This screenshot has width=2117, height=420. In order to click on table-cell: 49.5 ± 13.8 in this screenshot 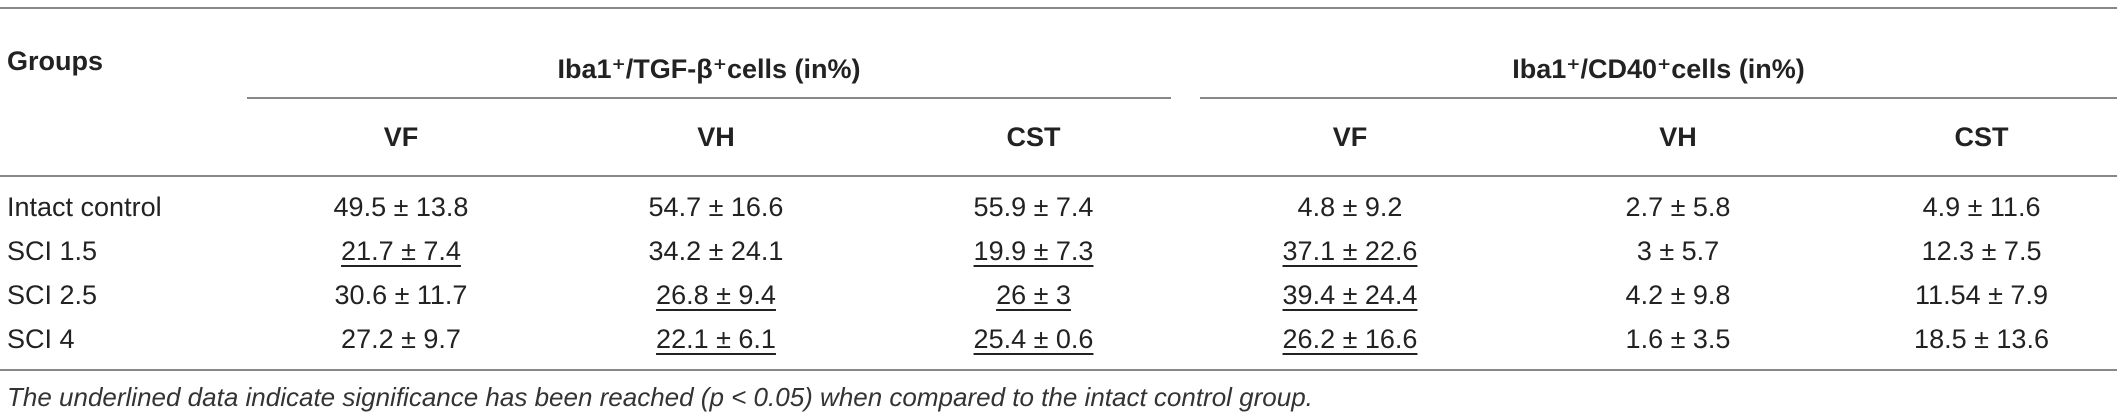, I will do `click(401, 202)`.